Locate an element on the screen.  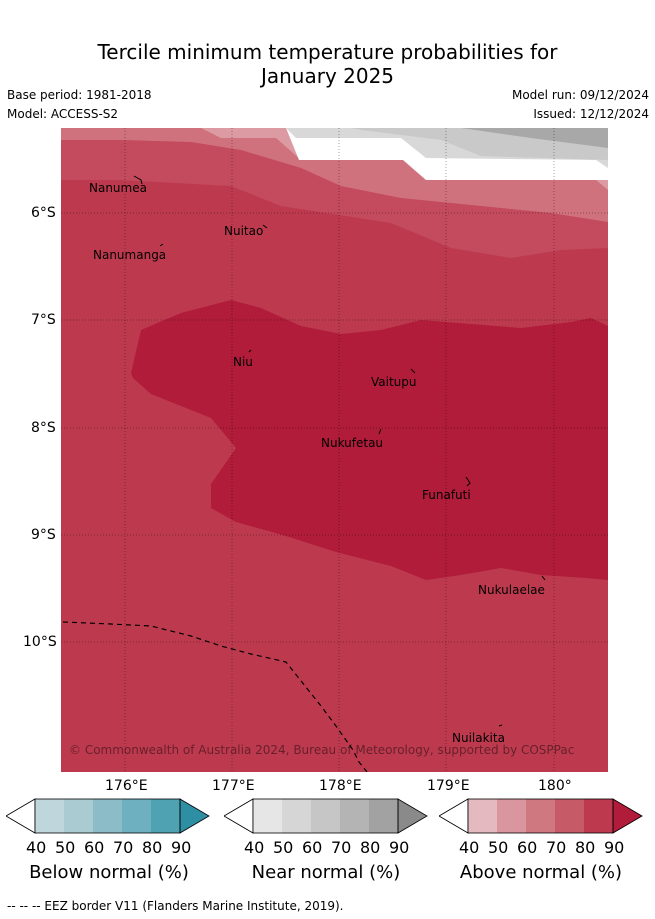
island-nuilakita is located at coordinates (500, 725).